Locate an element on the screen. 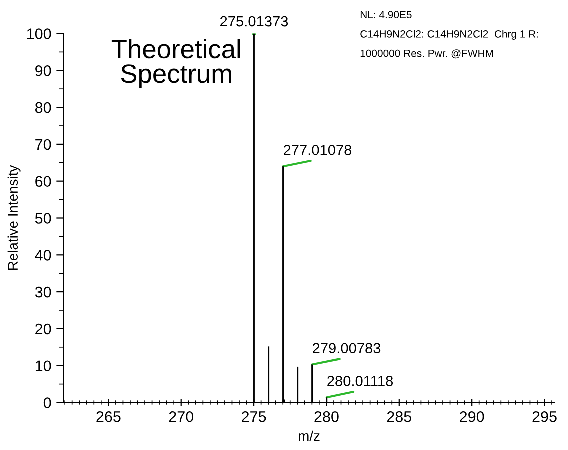 This screenshot has height=450, width=568. x-tick-label: 280 is located at coordinates (326, 416).